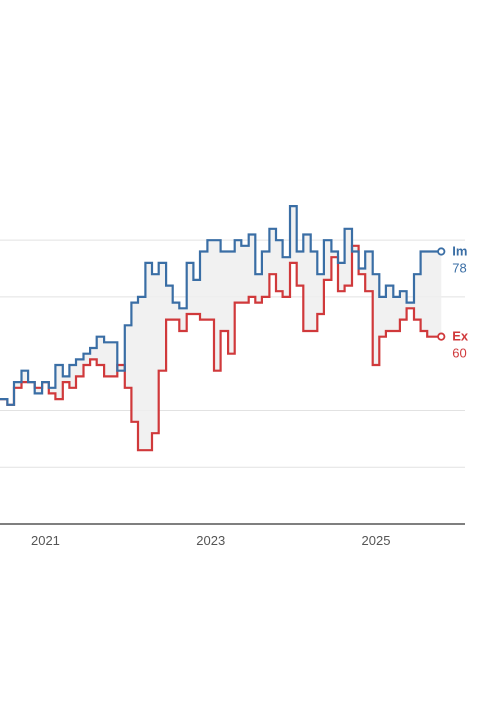 This screenshot has height=720, width=480. What do you see at coordinates (45, 540) in the screenshot?
I see `x-tick-label: 2021` at bounding box center [45, 540].